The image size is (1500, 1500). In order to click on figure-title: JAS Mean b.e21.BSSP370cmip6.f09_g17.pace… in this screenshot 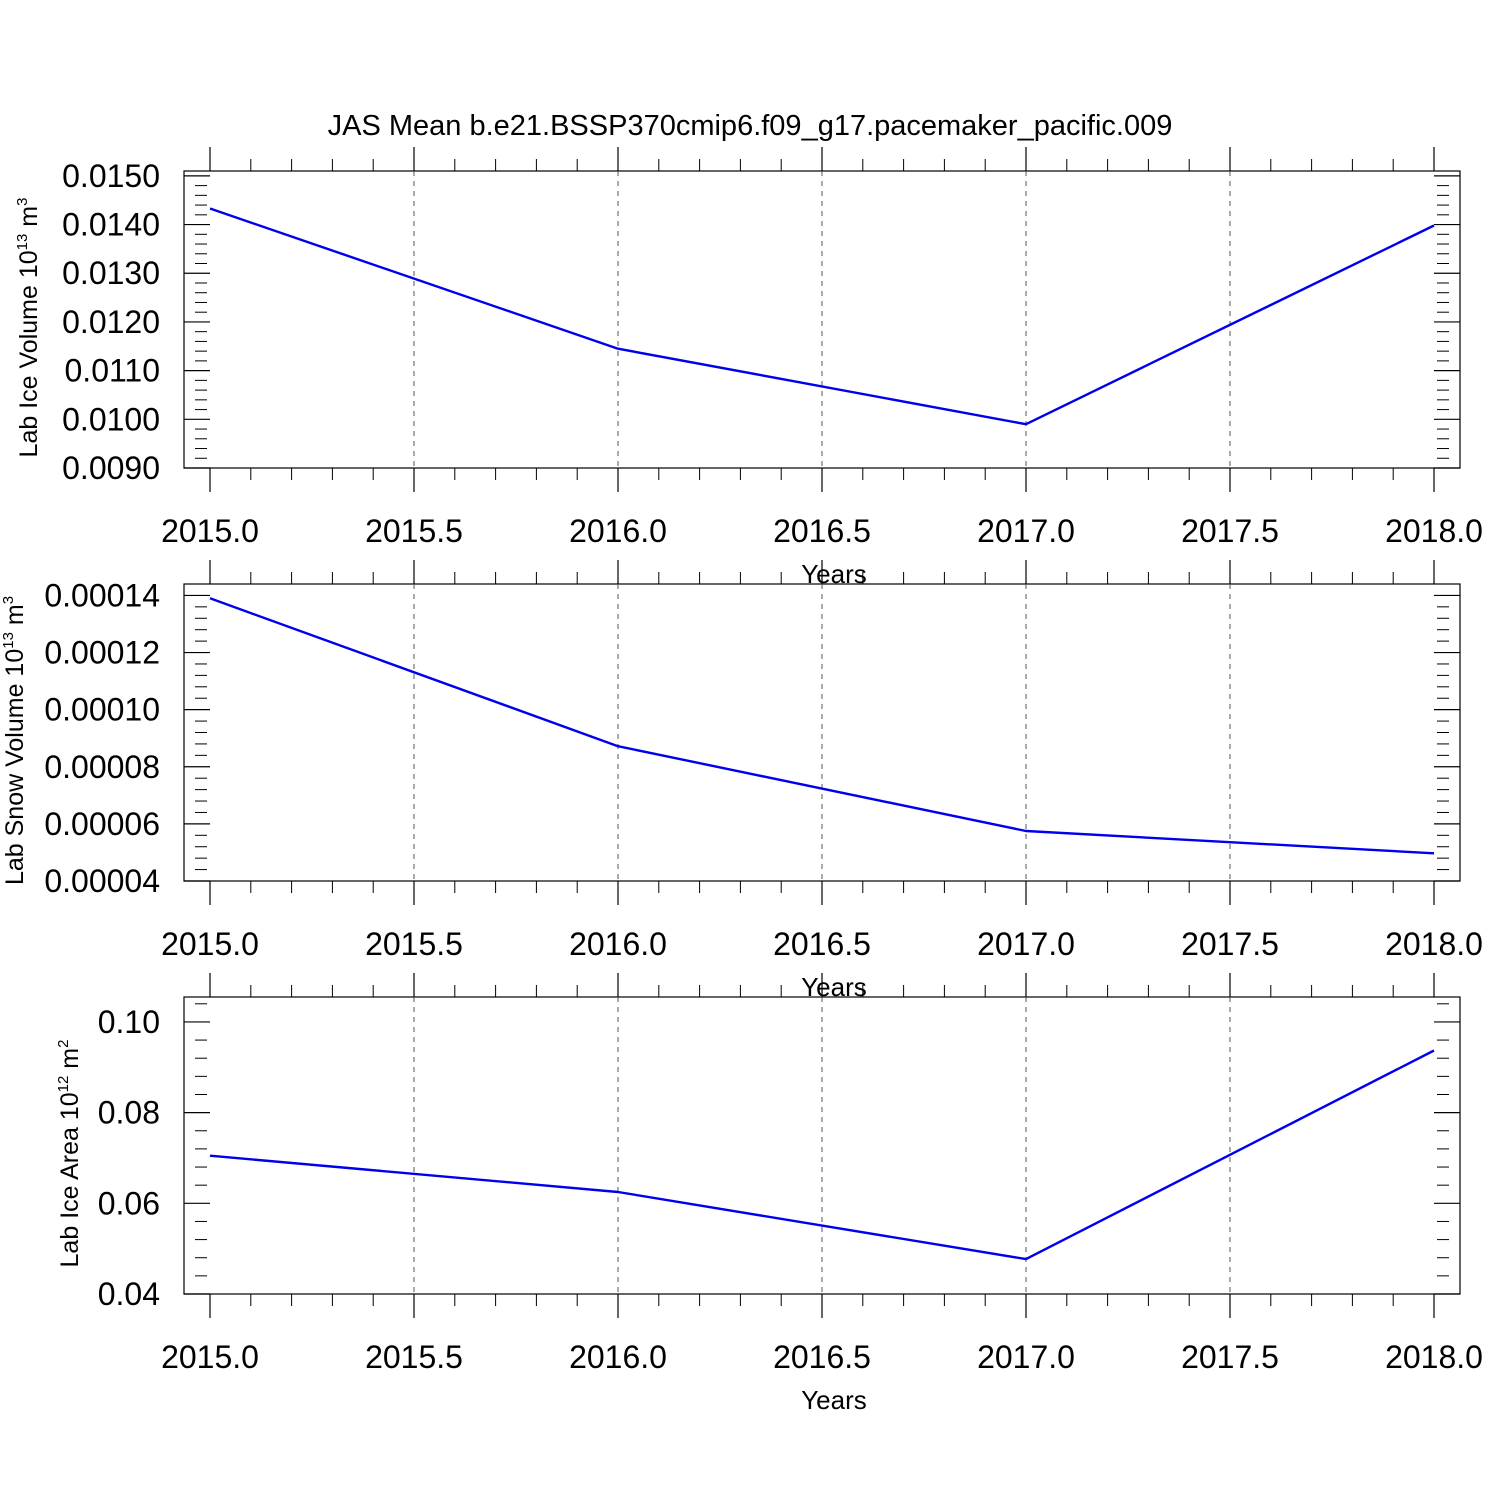, I will do `click(750, 126)`.